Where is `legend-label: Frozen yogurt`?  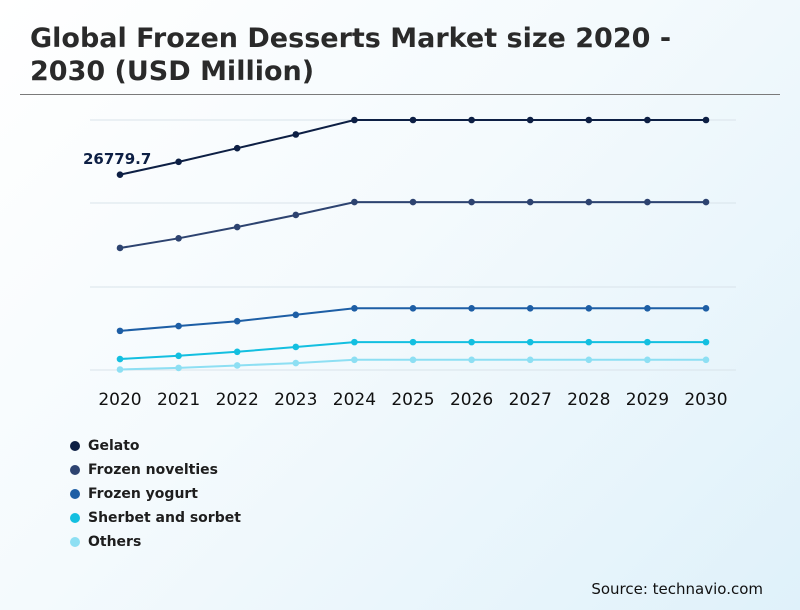 legend-label: Frozen yogurt is located at coordinates (143, 494).